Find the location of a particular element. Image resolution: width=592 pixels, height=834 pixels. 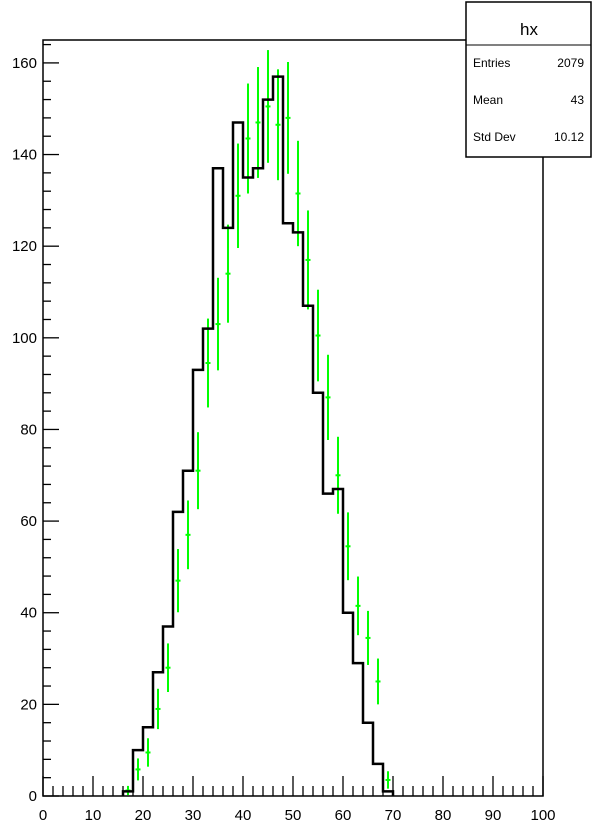

stats-entries-value: 2079 is located at coordinates (570, 63).